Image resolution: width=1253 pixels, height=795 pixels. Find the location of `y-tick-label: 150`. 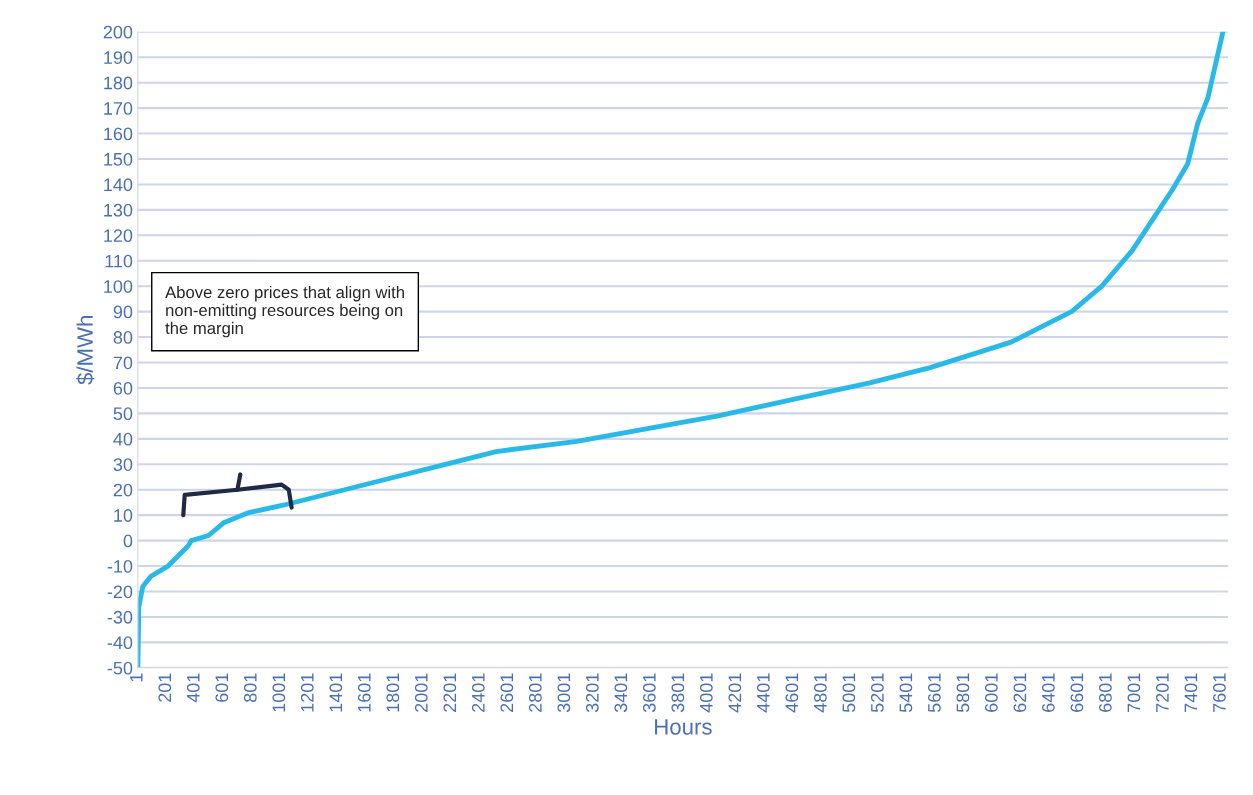

y-tick-label: 150 is located at coordinates (118, 159).